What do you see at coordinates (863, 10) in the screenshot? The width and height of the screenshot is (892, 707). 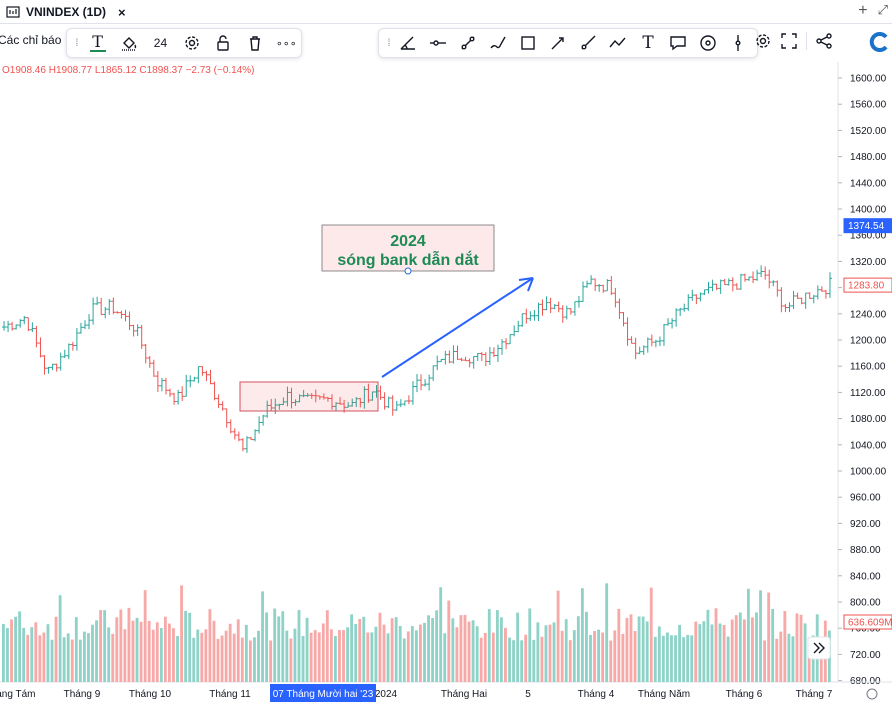 I see `add-tab-icon: +` at bounding box center [863, 10].